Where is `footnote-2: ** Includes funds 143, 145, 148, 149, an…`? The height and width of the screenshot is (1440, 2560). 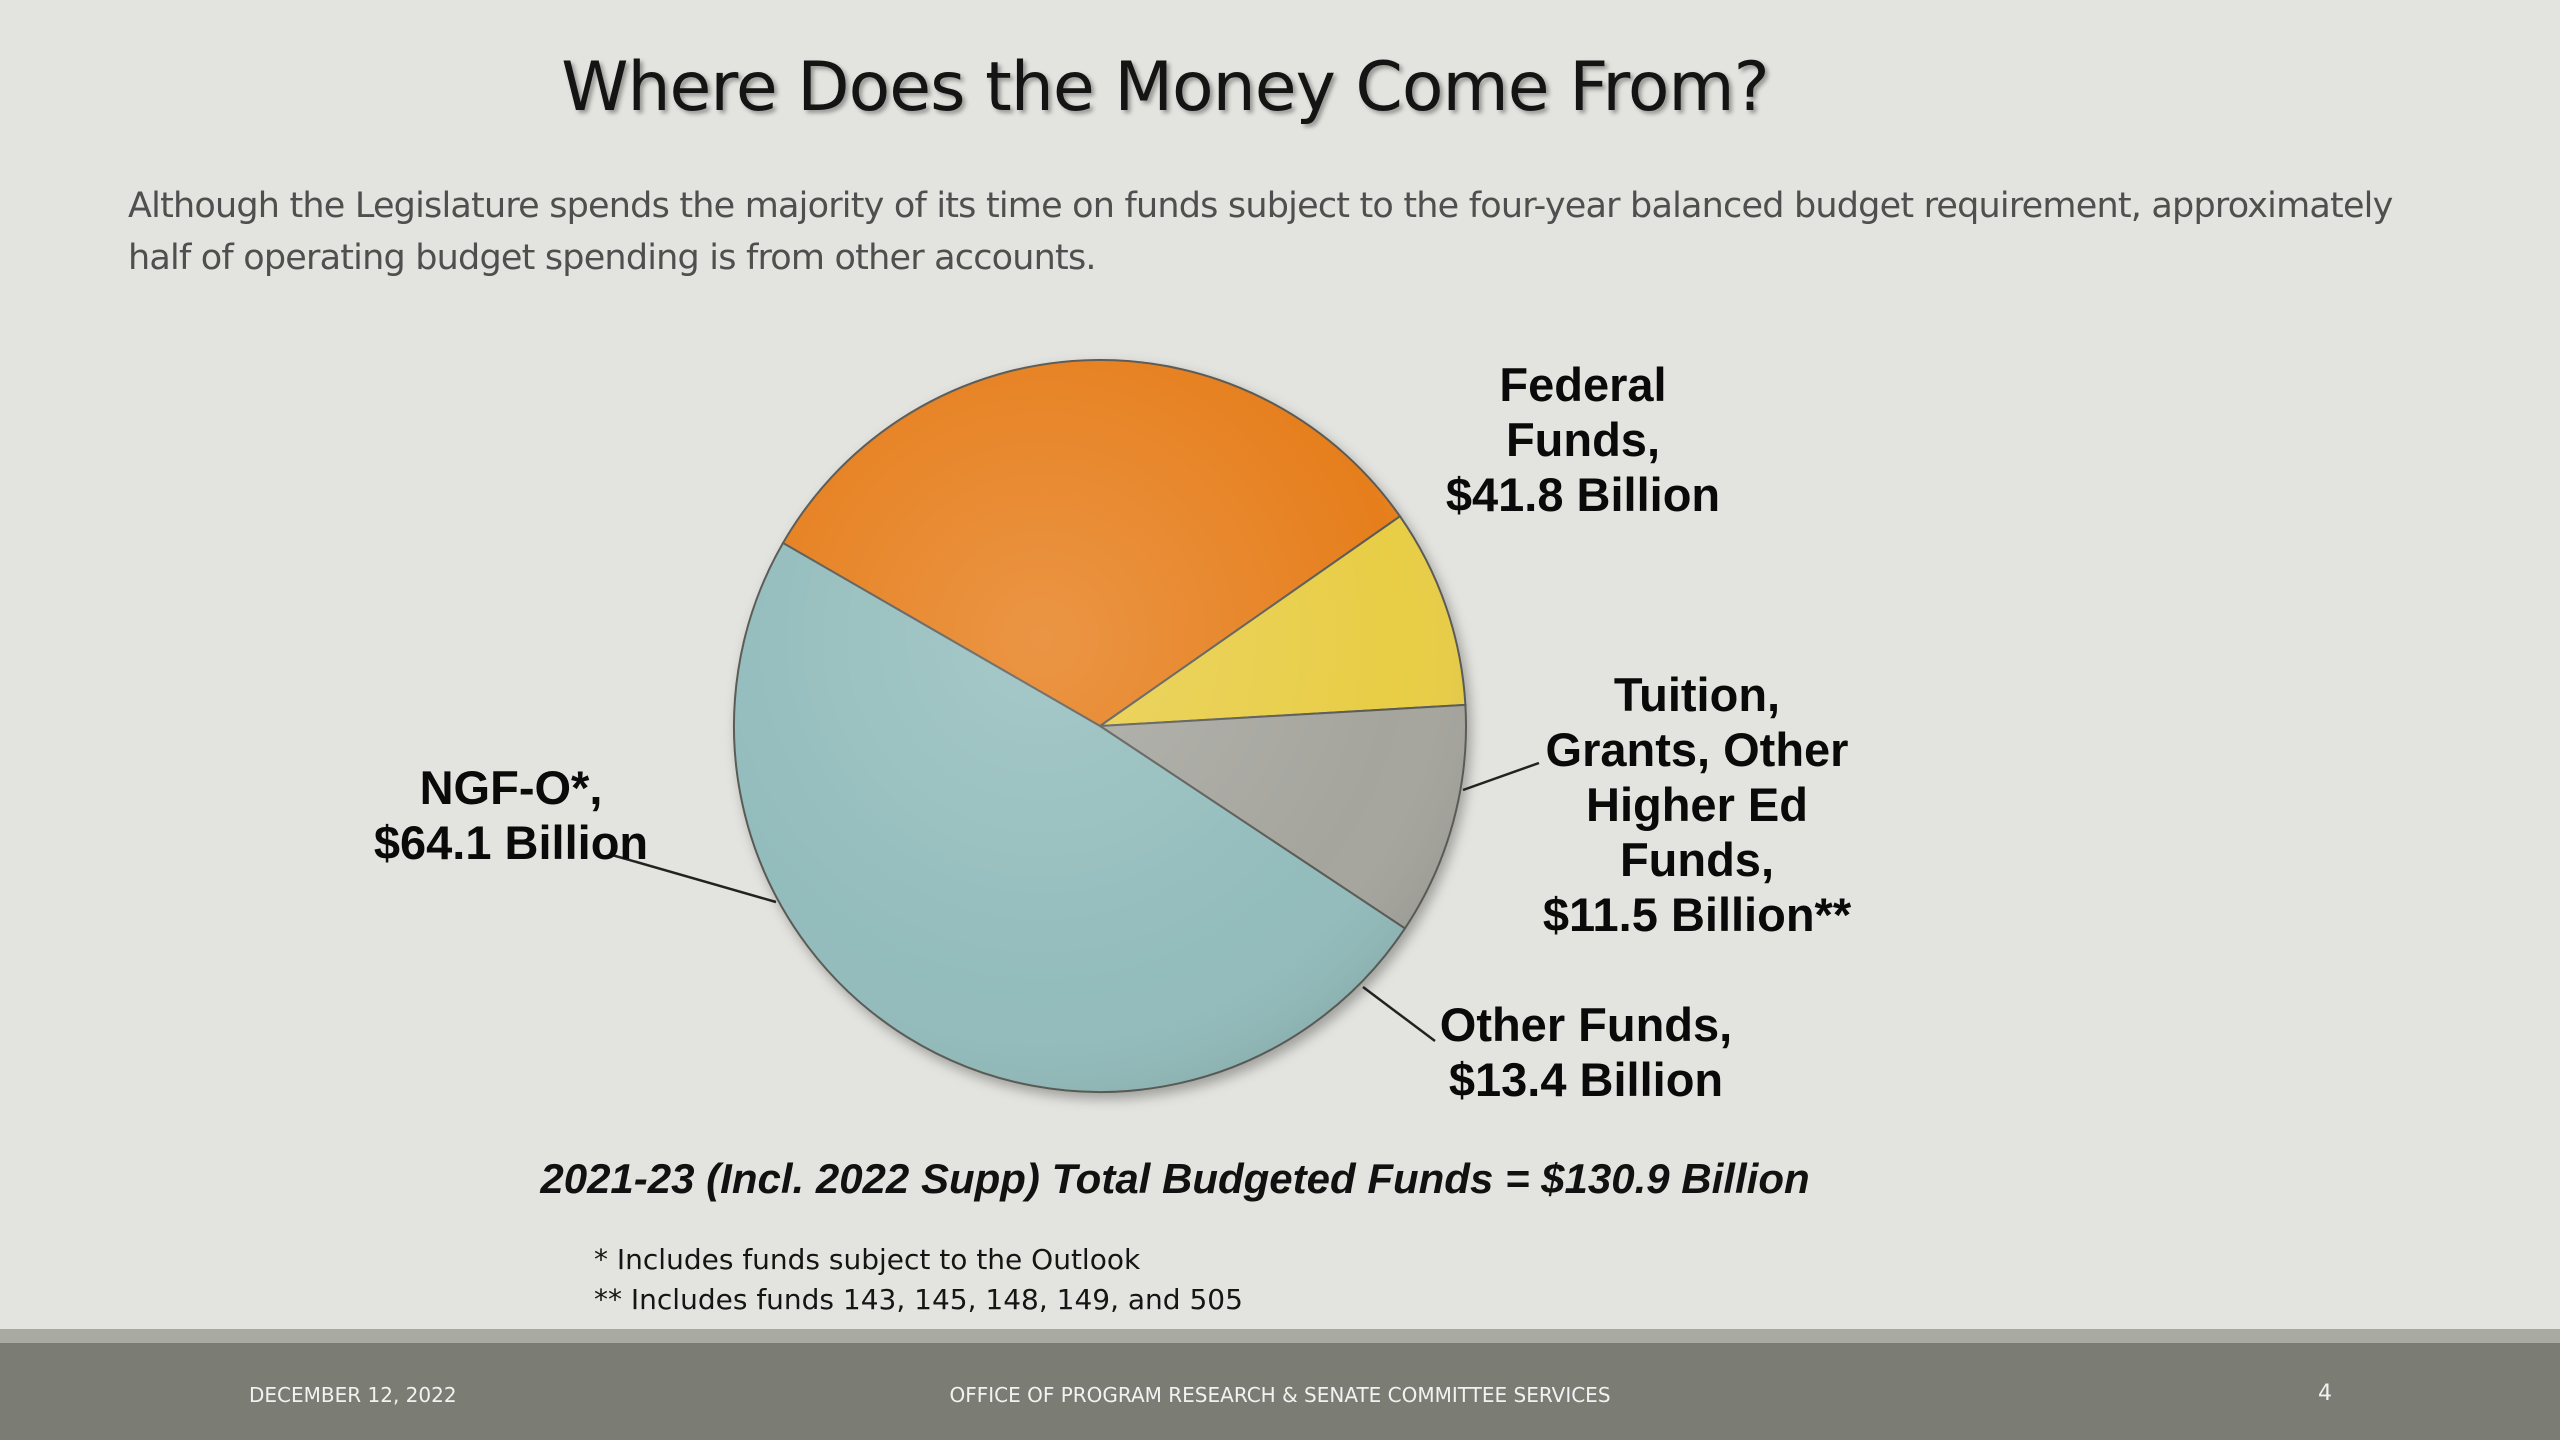 footnote-2: ** Includes funds 143, 145, 148, 149, an… is located at coordinates (918, 1299).